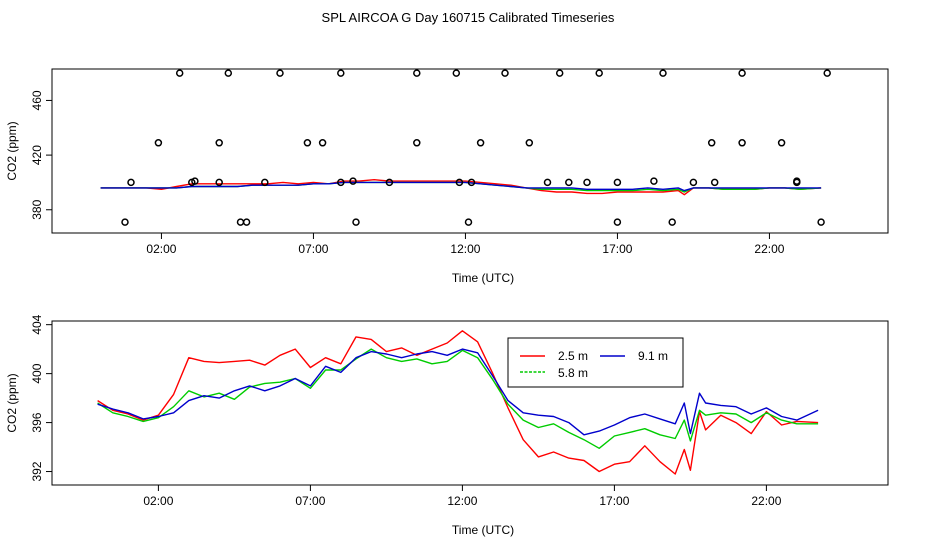 The image size is (936, 540). Describe the element at coordinates (37, 373) in the screenshot. I see `bottom-y-tick-label: 400` at that location.